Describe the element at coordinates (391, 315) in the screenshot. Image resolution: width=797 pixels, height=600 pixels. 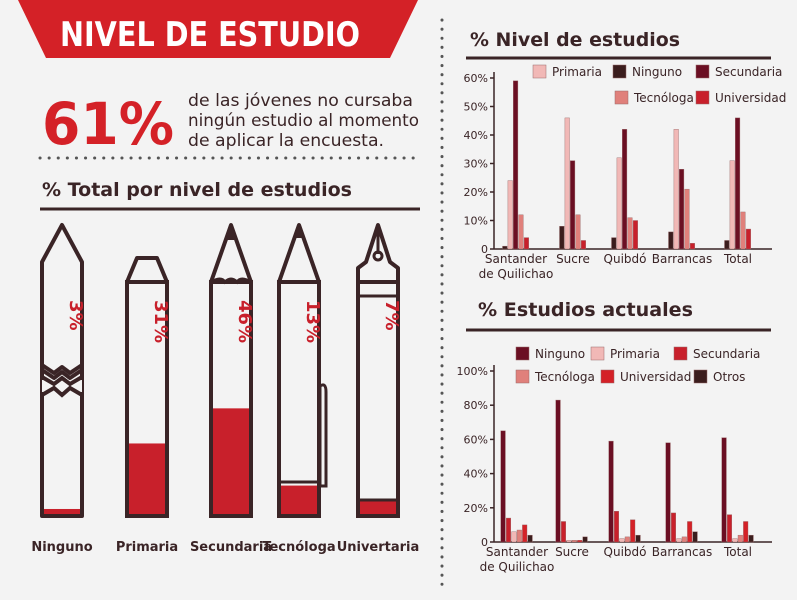
I see `pencil-value-label: 7%` at that location.